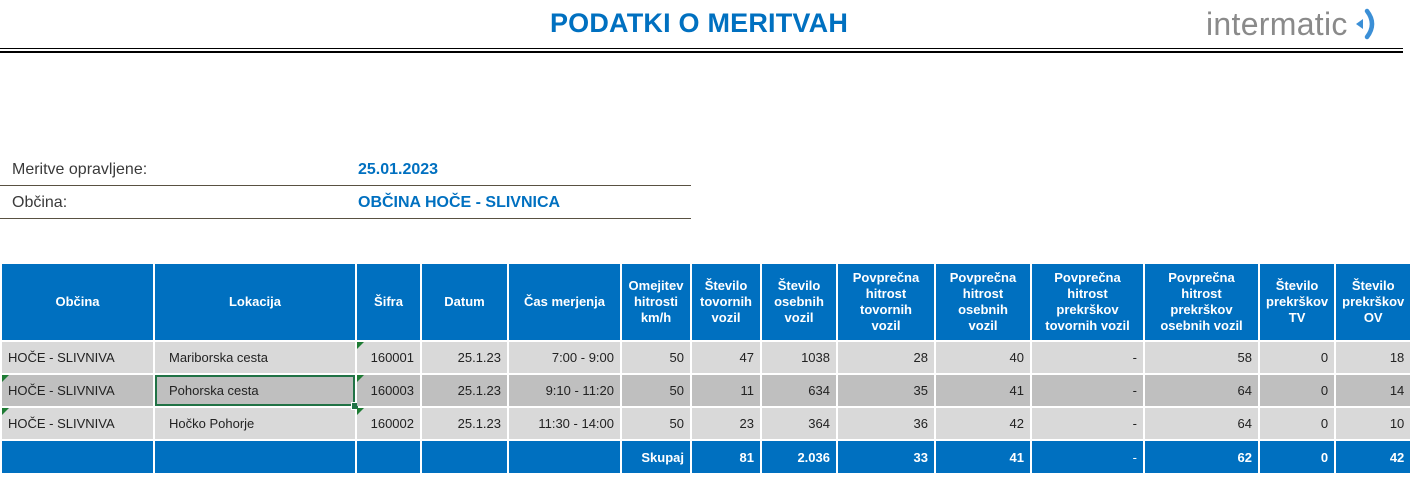 This screenshot has height=478, width=1423. I want to click on col-header-st-tovornih: Število tovornih vozil, so click(726, 302).